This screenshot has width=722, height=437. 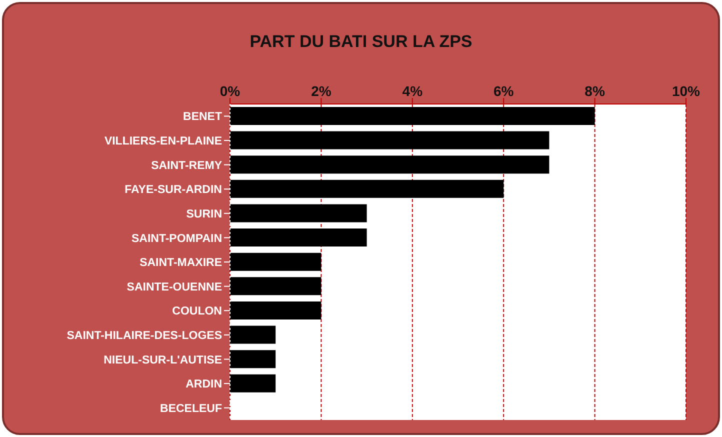 What do you see at coordinates (204, 214) in the screenshot?
I see `y-tick-label: SURIN` at bounding box center [204, 214].